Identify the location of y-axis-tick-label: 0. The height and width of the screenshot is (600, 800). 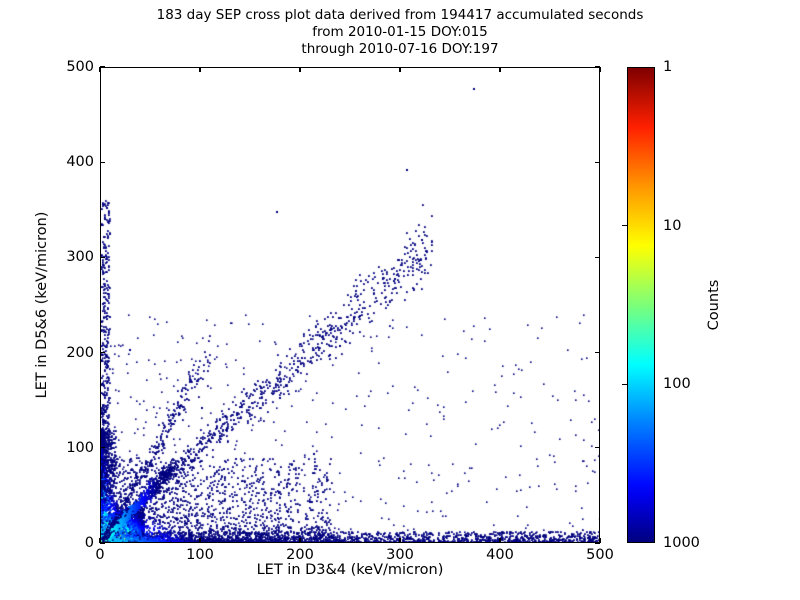
(89, 543).